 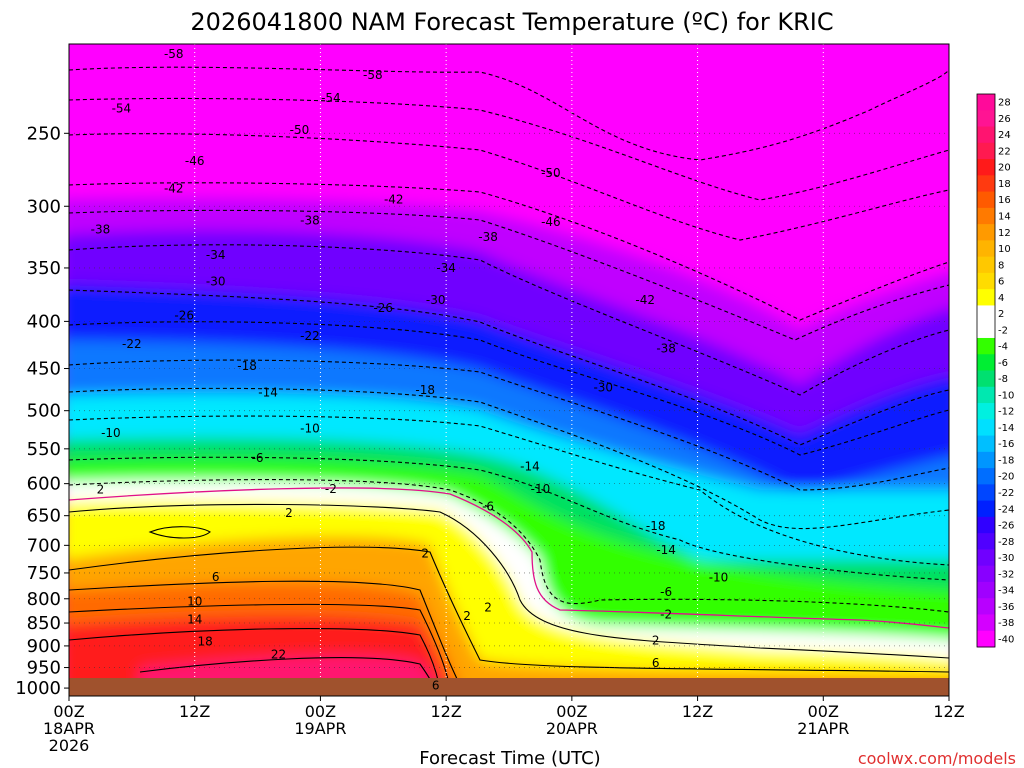 I want to click on legend-label: 28, so click(x=1004, y=103).